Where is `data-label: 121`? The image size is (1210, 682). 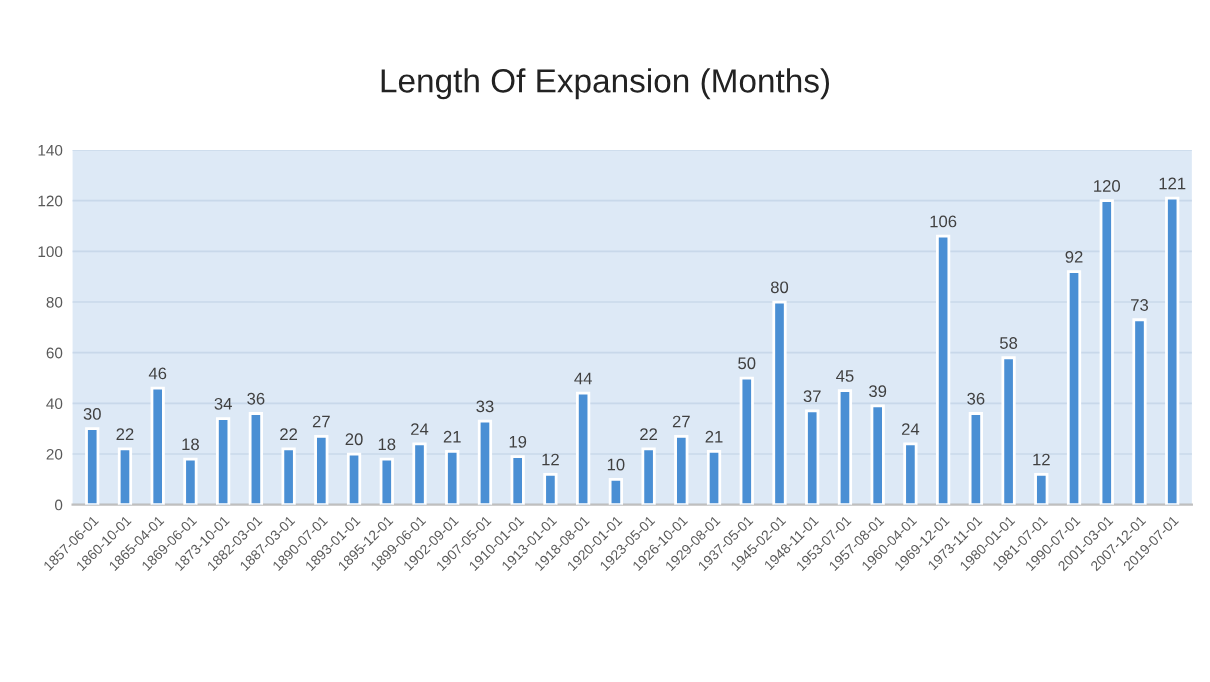 data-label: 121 is located at coordinates (1172, 183).